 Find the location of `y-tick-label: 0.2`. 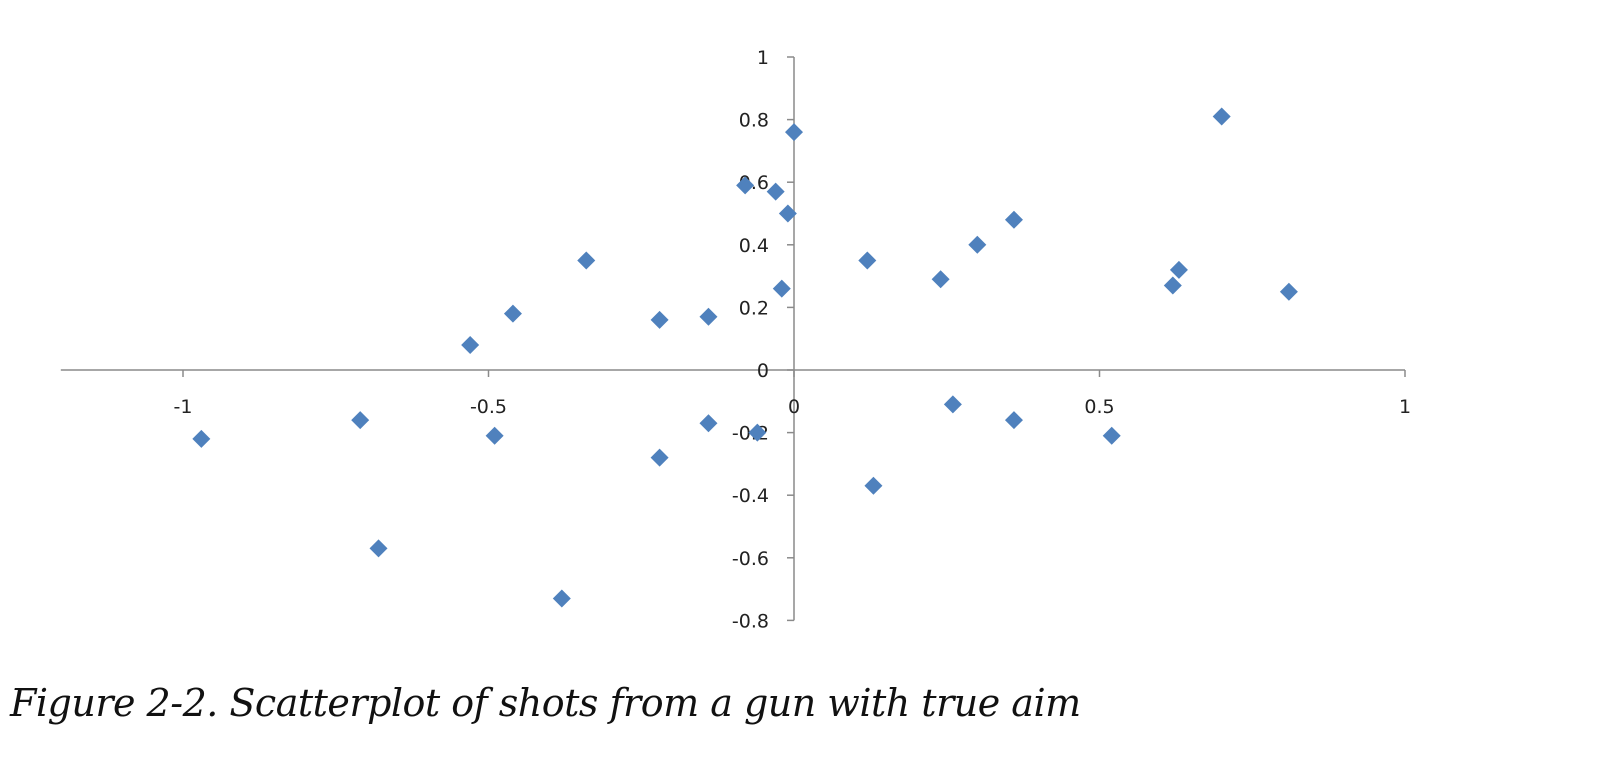

y-tick-label: 0.2 is located at coordinates (754, 308).